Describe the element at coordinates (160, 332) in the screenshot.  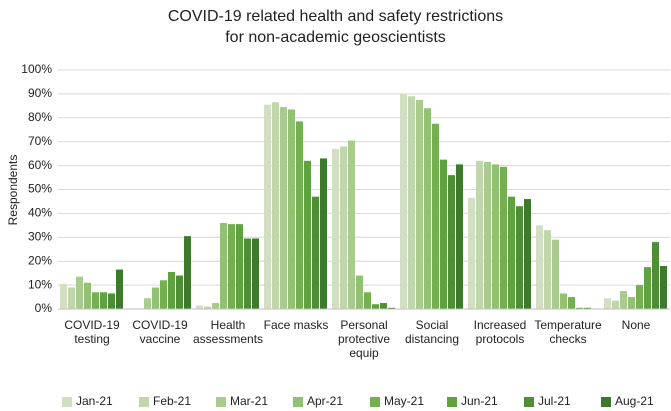
I see `x-tick-label: COVID-19 vaccine` at that location.